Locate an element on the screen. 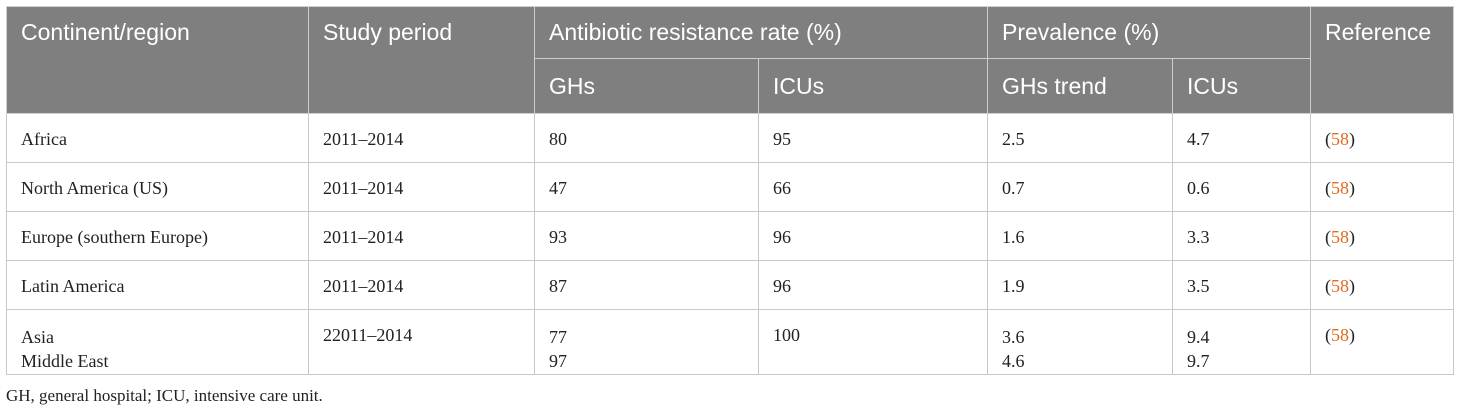  cell-prevalence-icu: 3.5 is located at coordinates (1242, 285).